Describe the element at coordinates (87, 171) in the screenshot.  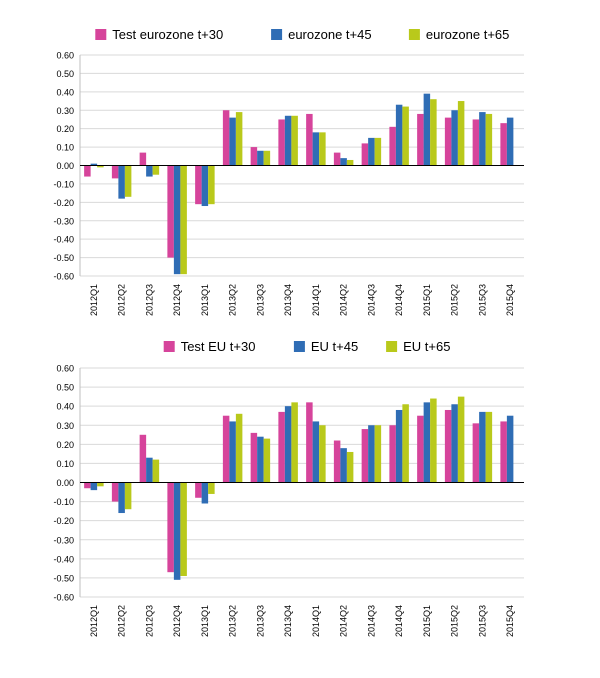
I see `bar-1-2012Q1` at that location.